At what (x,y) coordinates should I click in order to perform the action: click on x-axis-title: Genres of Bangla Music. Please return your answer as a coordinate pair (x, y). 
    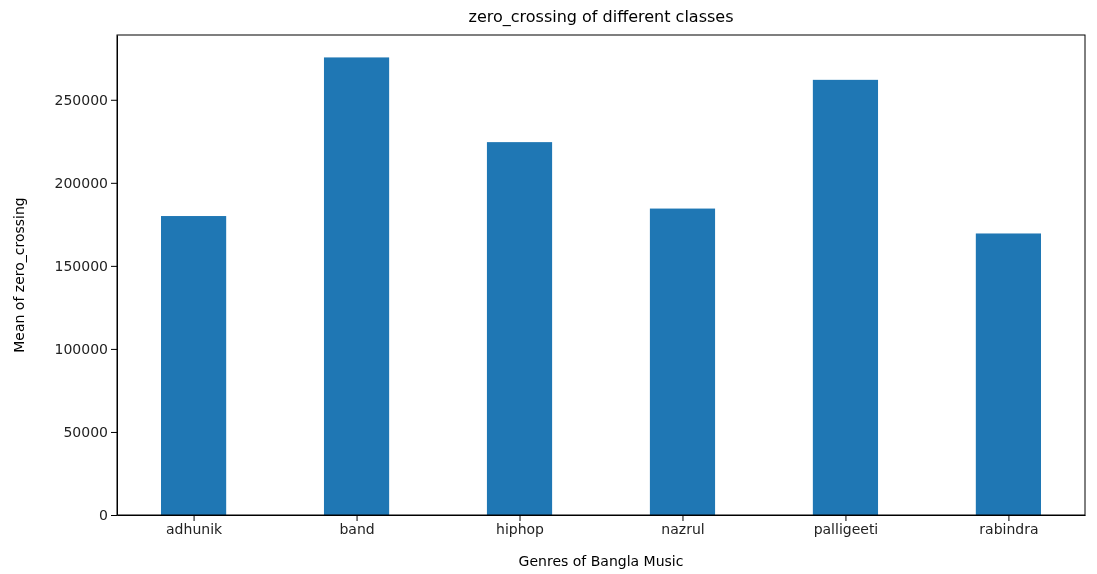
    Looking at the image, I should click on (601, 561).